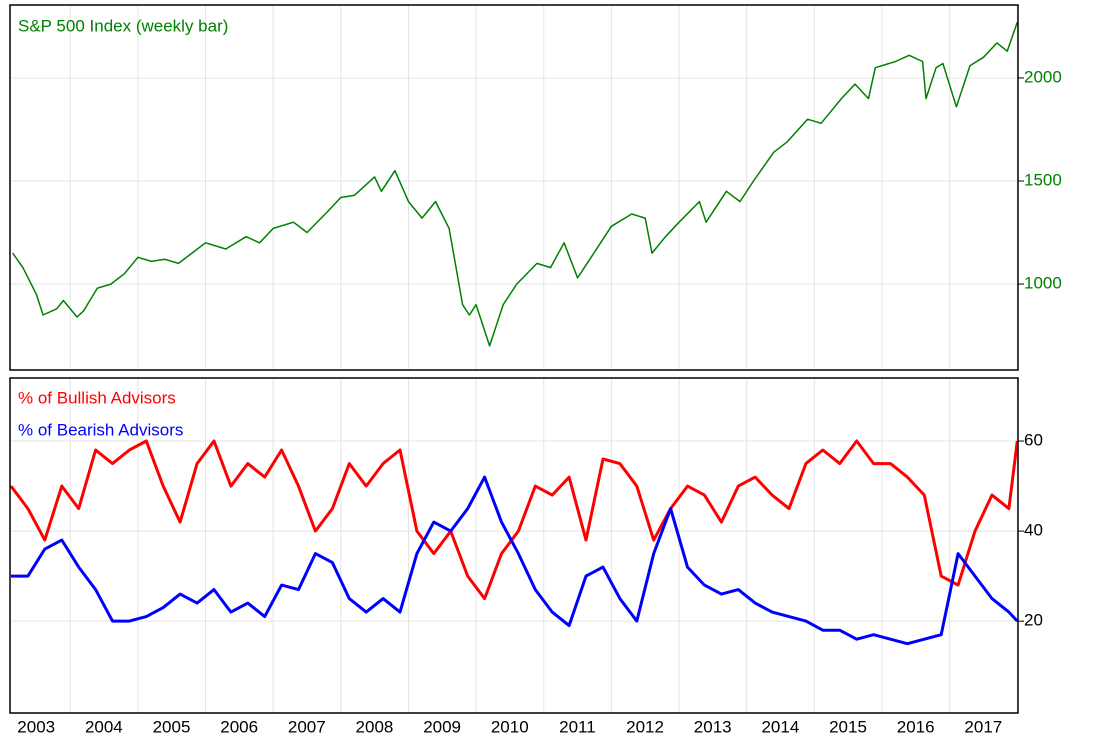  I want to click on chart-title: S&P 500 Index (weekly bar), so click(123, 25).